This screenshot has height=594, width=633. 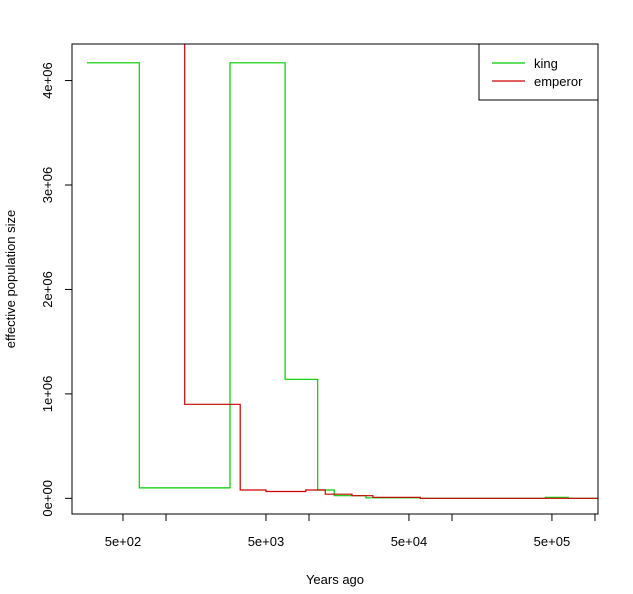 I want to click on y-tick-label: 2e+06, so click(x=47, y=289).